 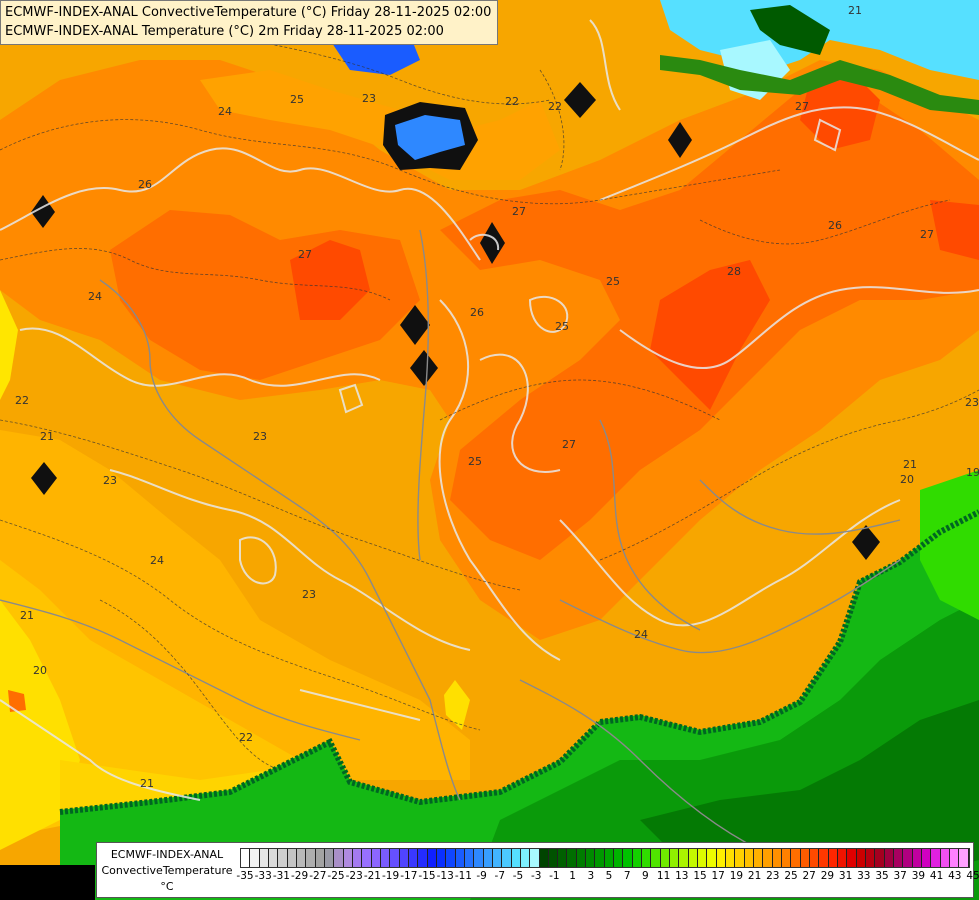 I want to click on black-corner, so click(x=47, y=882).